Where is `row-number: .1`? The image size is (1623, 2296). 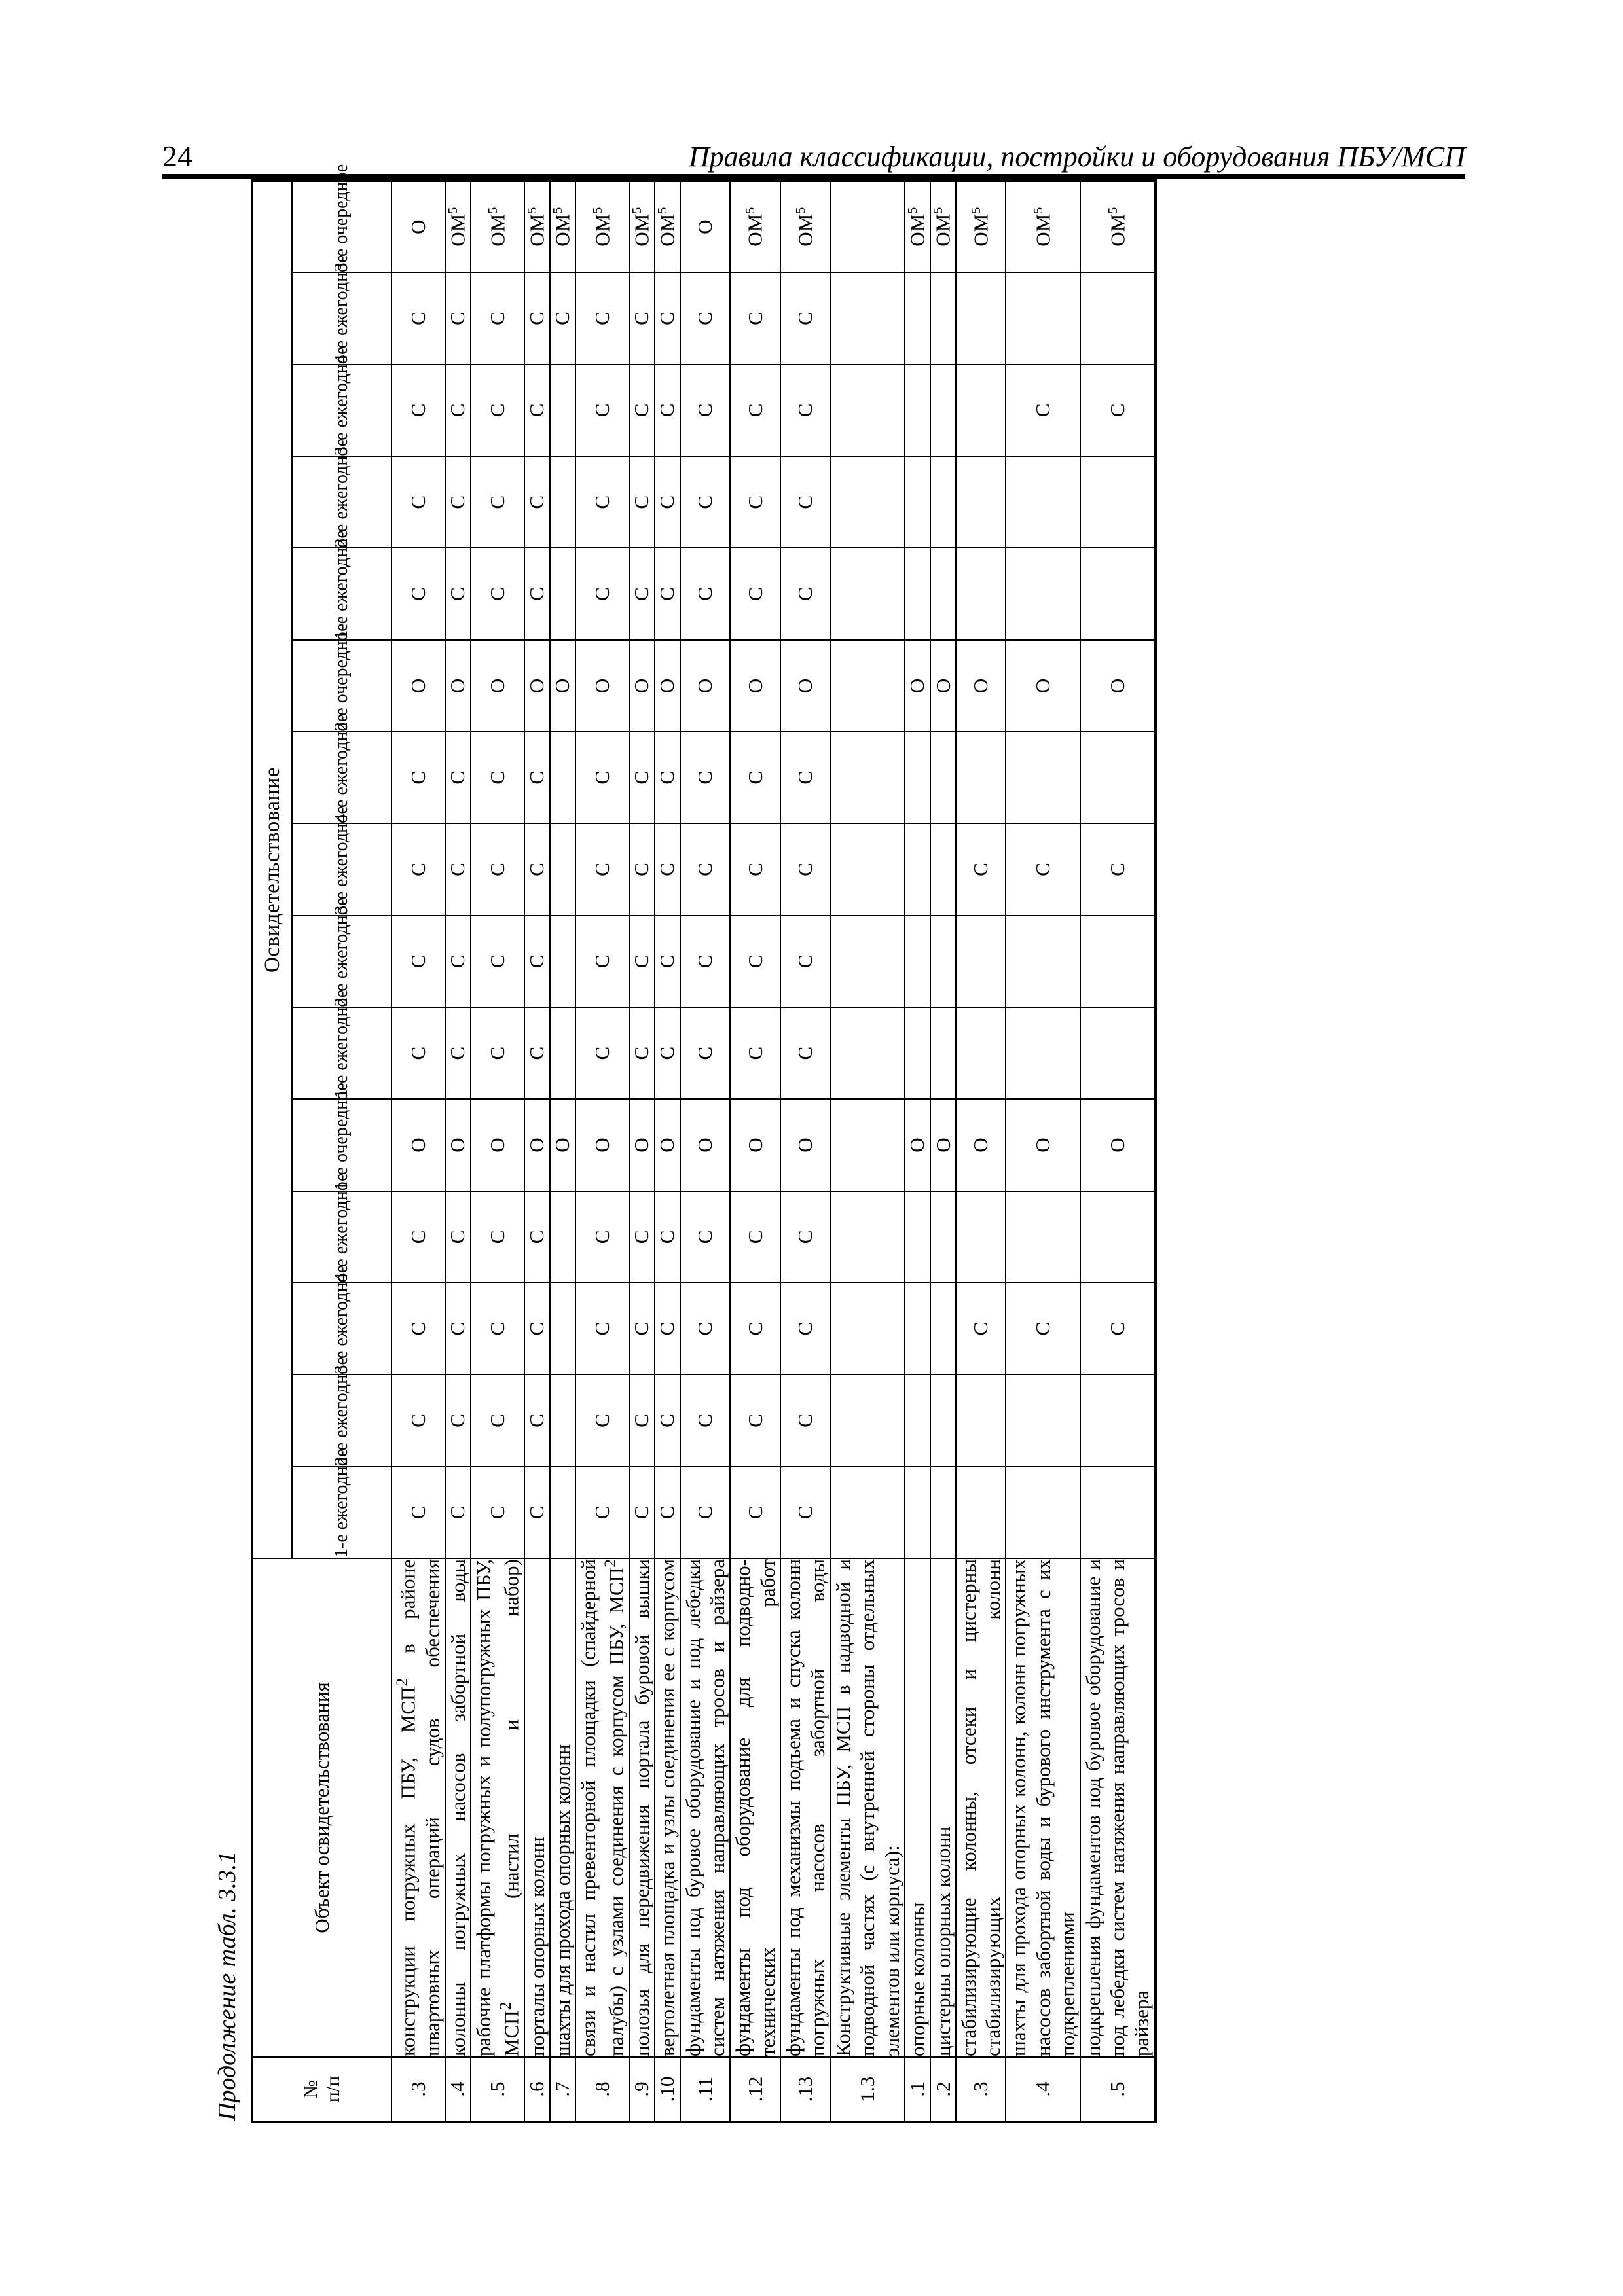 row-number: .1 is located at coordinates (917, 2089).